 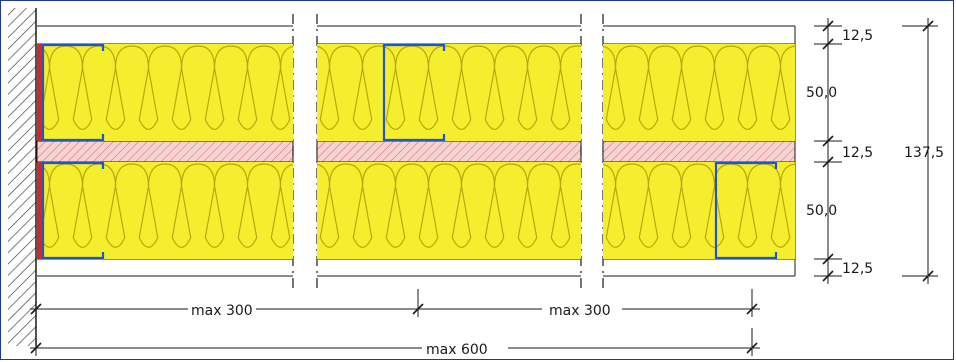 I want to click on dim-total-label: 137,5, so click(x=924, y=153).